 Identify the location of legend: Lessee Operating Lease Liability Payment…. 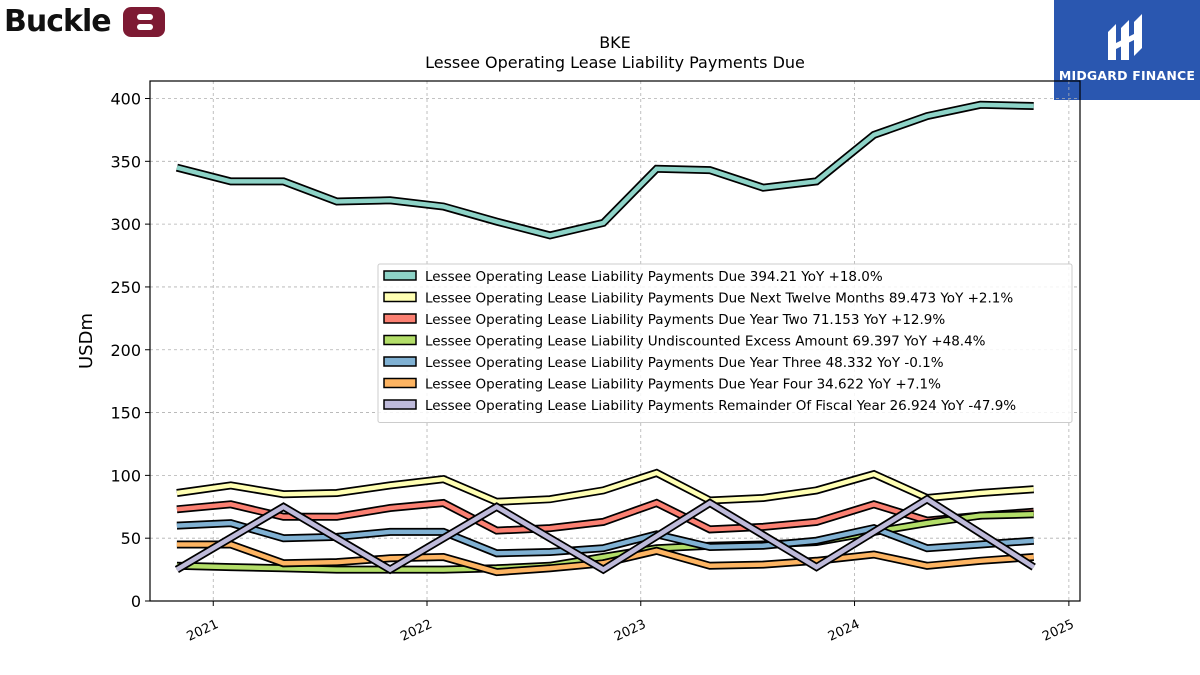
(725, 343).